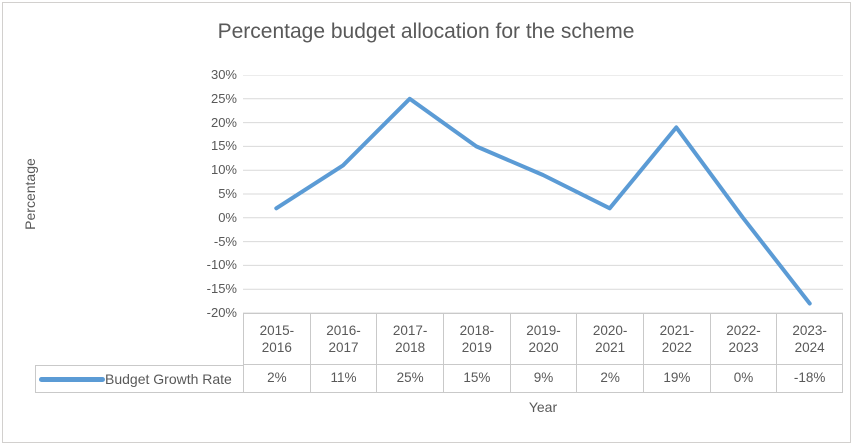  Describe the element at coordinates (343, 379) in the screenshot. I see `value-cell: 11%` at that location.